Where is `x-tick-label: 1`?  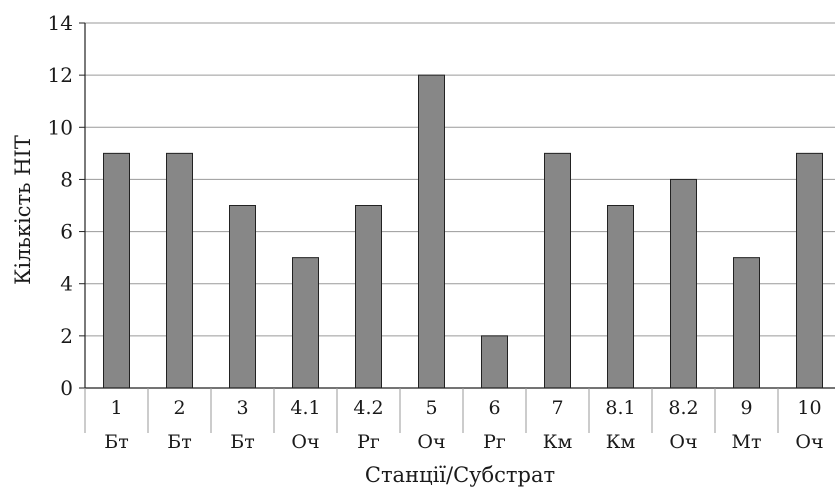 x-tick-label: 1 is located at coordinates (116, 408).